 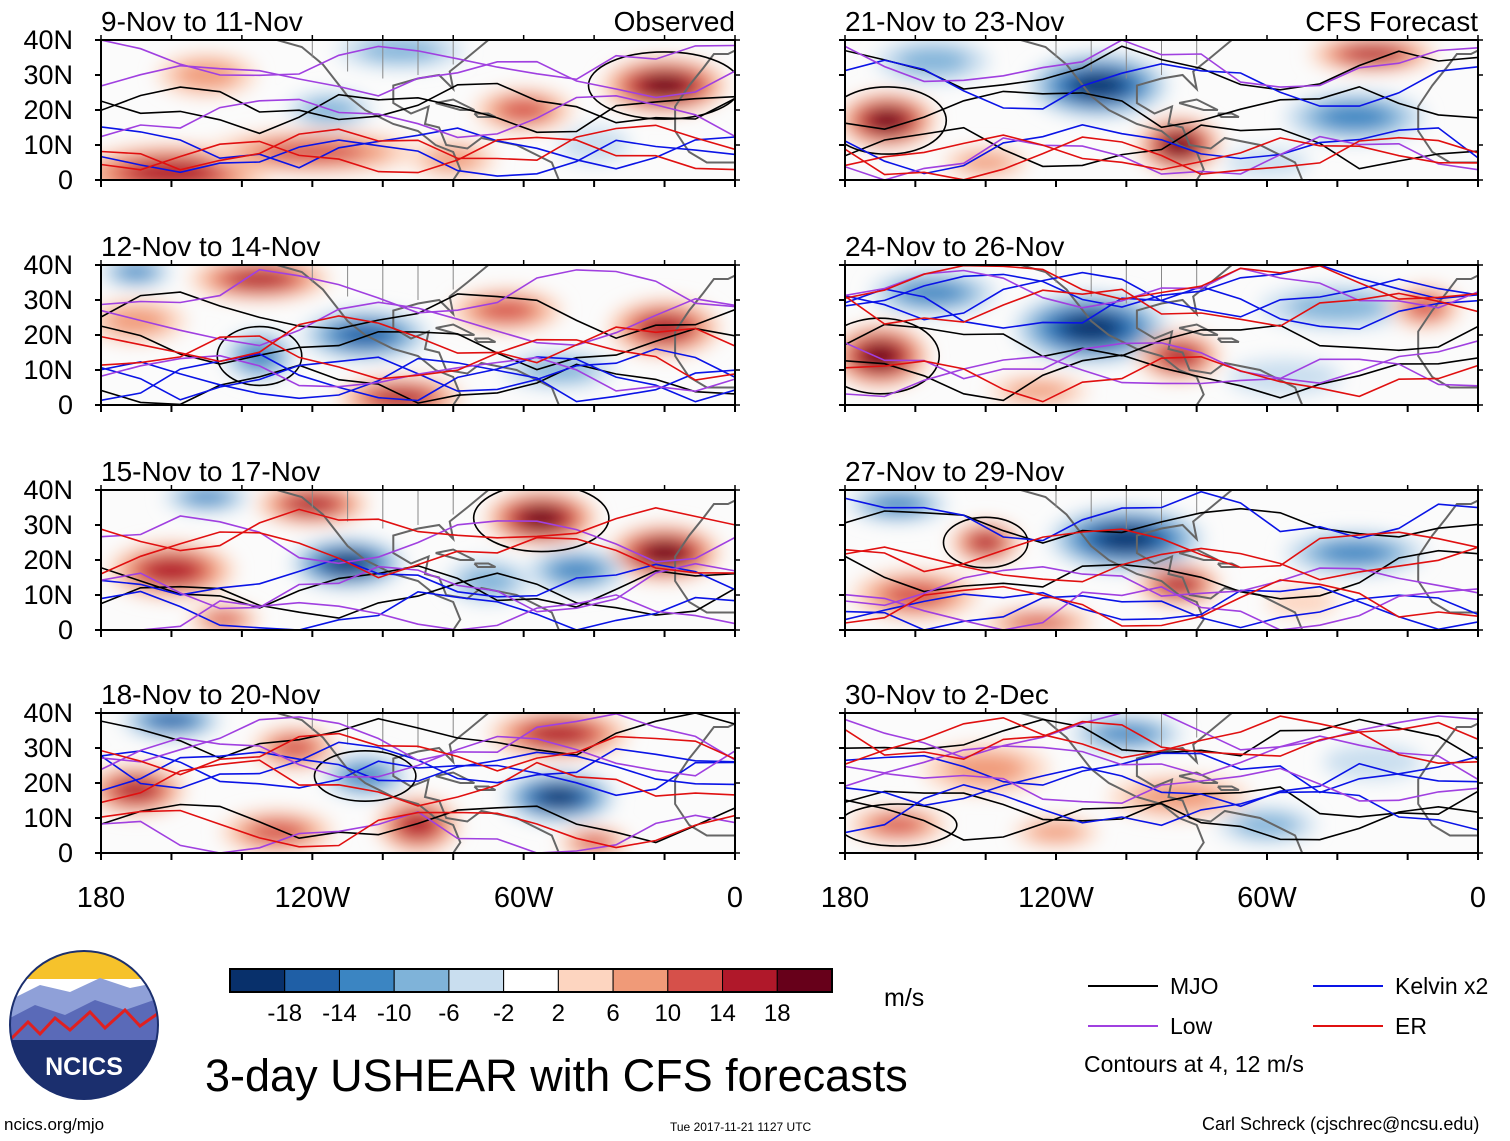 What do you see at coordinates (339, 1013) in the screenshot?
I see `colorbar-tick-label: -14` at bounding box center [339, 1013].